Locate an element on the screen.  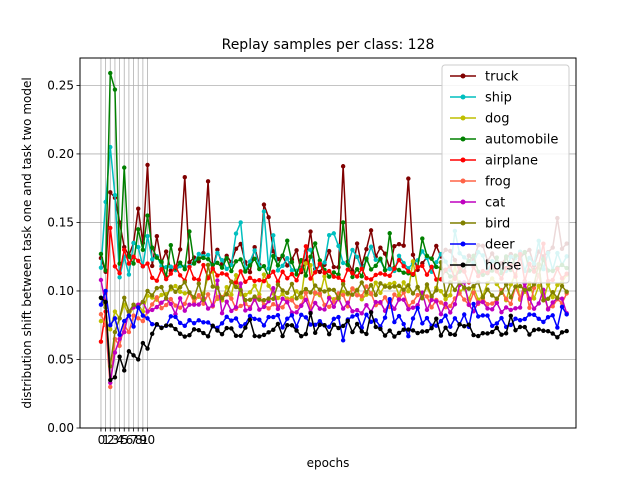
x-tick-label: 9 is located at coordinates (143, 440).